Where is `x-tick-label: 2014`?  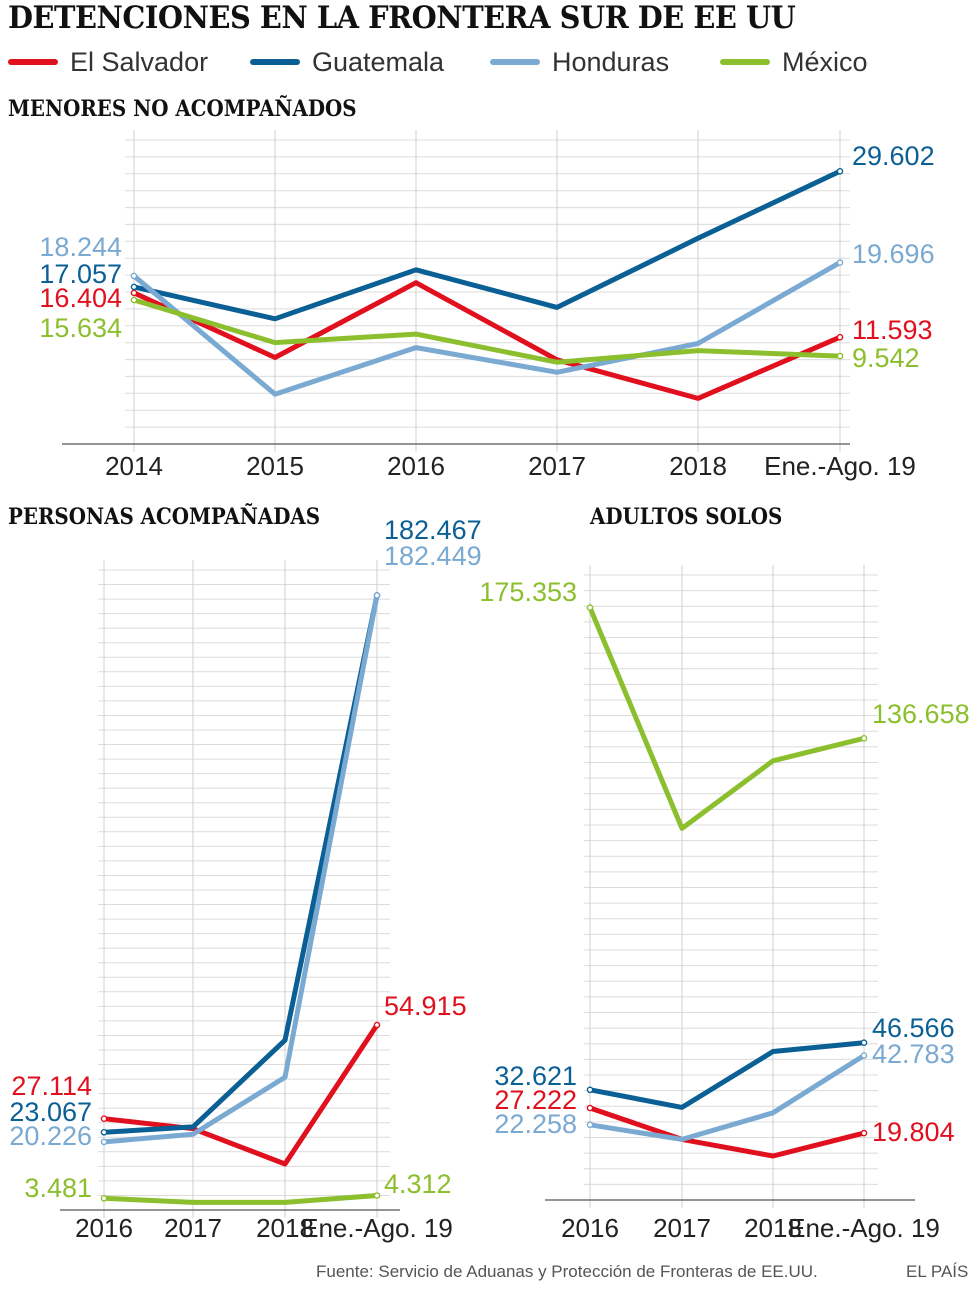 x-tick-label: 2014 is located at coordinates (134, 466).